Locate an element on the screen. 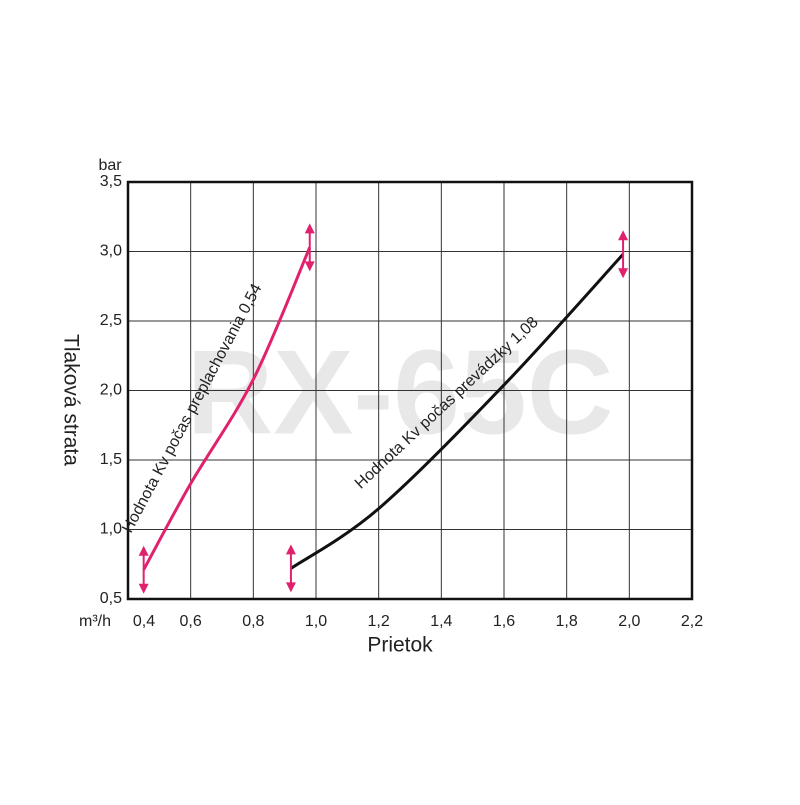  x-axis-label: Prietok is located at coordinates (400, 645).